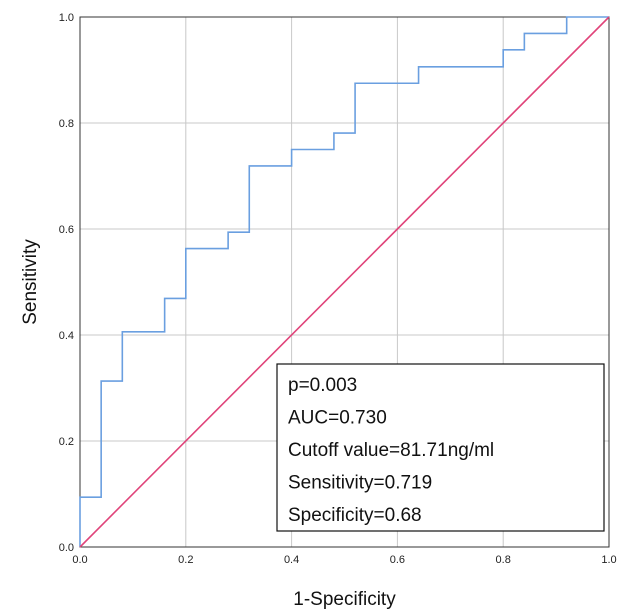 The width and height of the screenshot is (624, 611). I want to click on y-tick-labels: 0.0 0.2 0.4 0.6 0.8 1.0, so click(66, 283).